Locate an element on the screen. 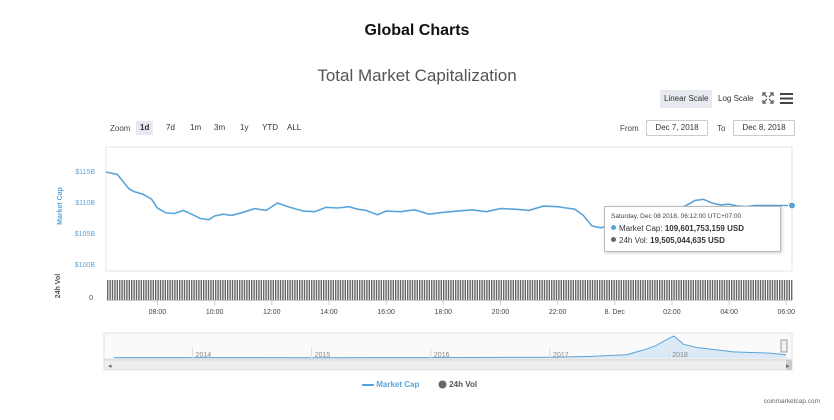 The height and width of the screenshot is (420, 834). to-date-input: Dec 8, 2018 is located at coordinates (764, 128).